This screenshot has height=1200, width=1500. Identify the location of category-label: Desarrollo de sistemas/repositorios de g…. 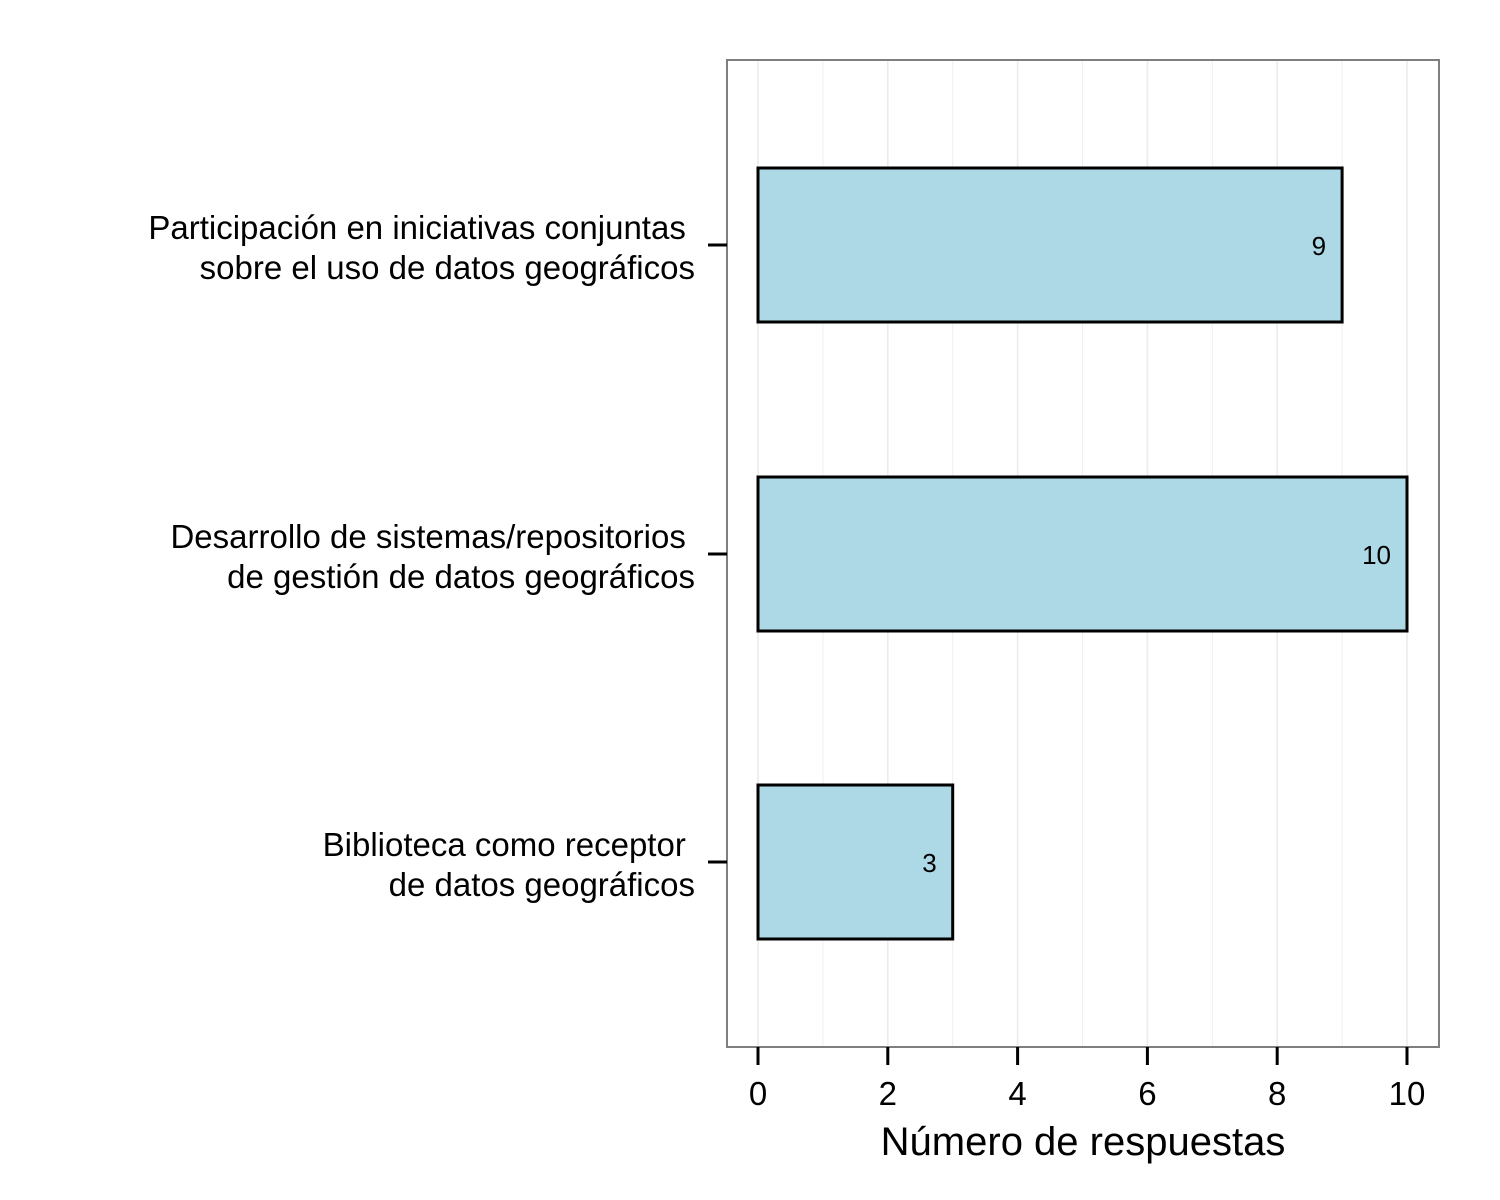
(432, 556).